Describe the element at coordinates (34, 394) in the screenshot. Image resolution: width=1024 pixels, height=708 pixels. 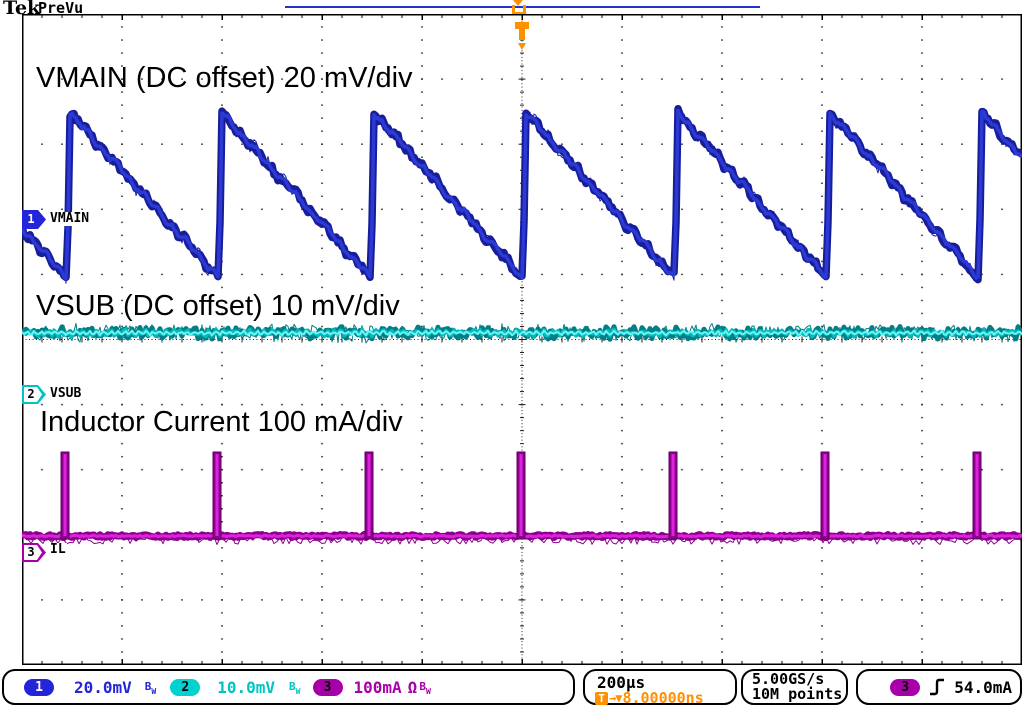
I see `channel2-marker: 2` at that location.